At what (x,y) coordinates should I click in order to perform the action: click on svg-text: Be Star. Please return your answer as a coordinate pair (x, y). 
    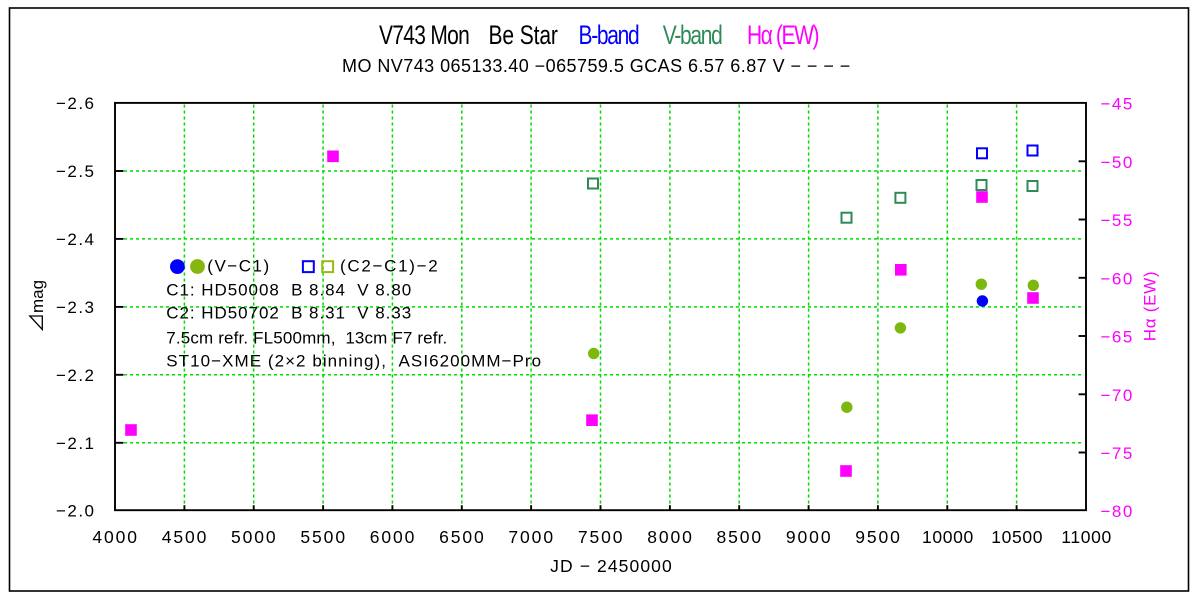
    Looking at the image, I should click on (523, 35).